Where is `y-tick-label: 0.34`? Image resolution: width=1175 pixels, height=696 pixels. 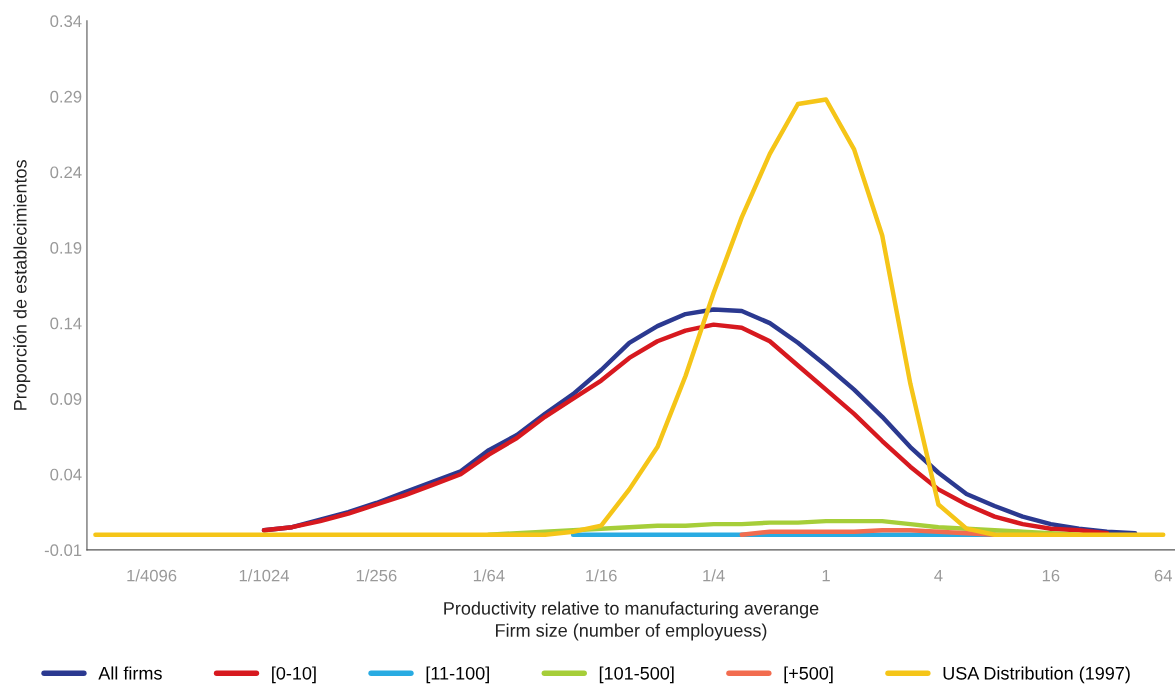 y-tick-label: 0.34 is located at coordinates (66, 21).